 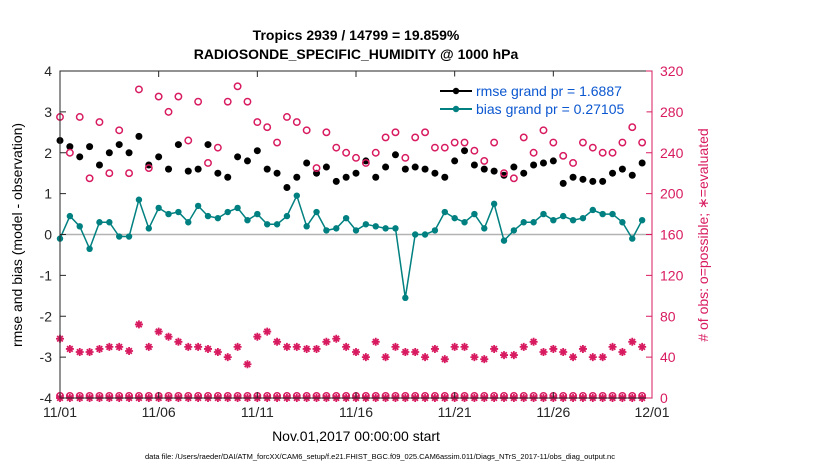 What do you see at coordinates (46, 398) in the screenshot?
I see `y-left-tick-label: -4` at bounding box center [46, 398].